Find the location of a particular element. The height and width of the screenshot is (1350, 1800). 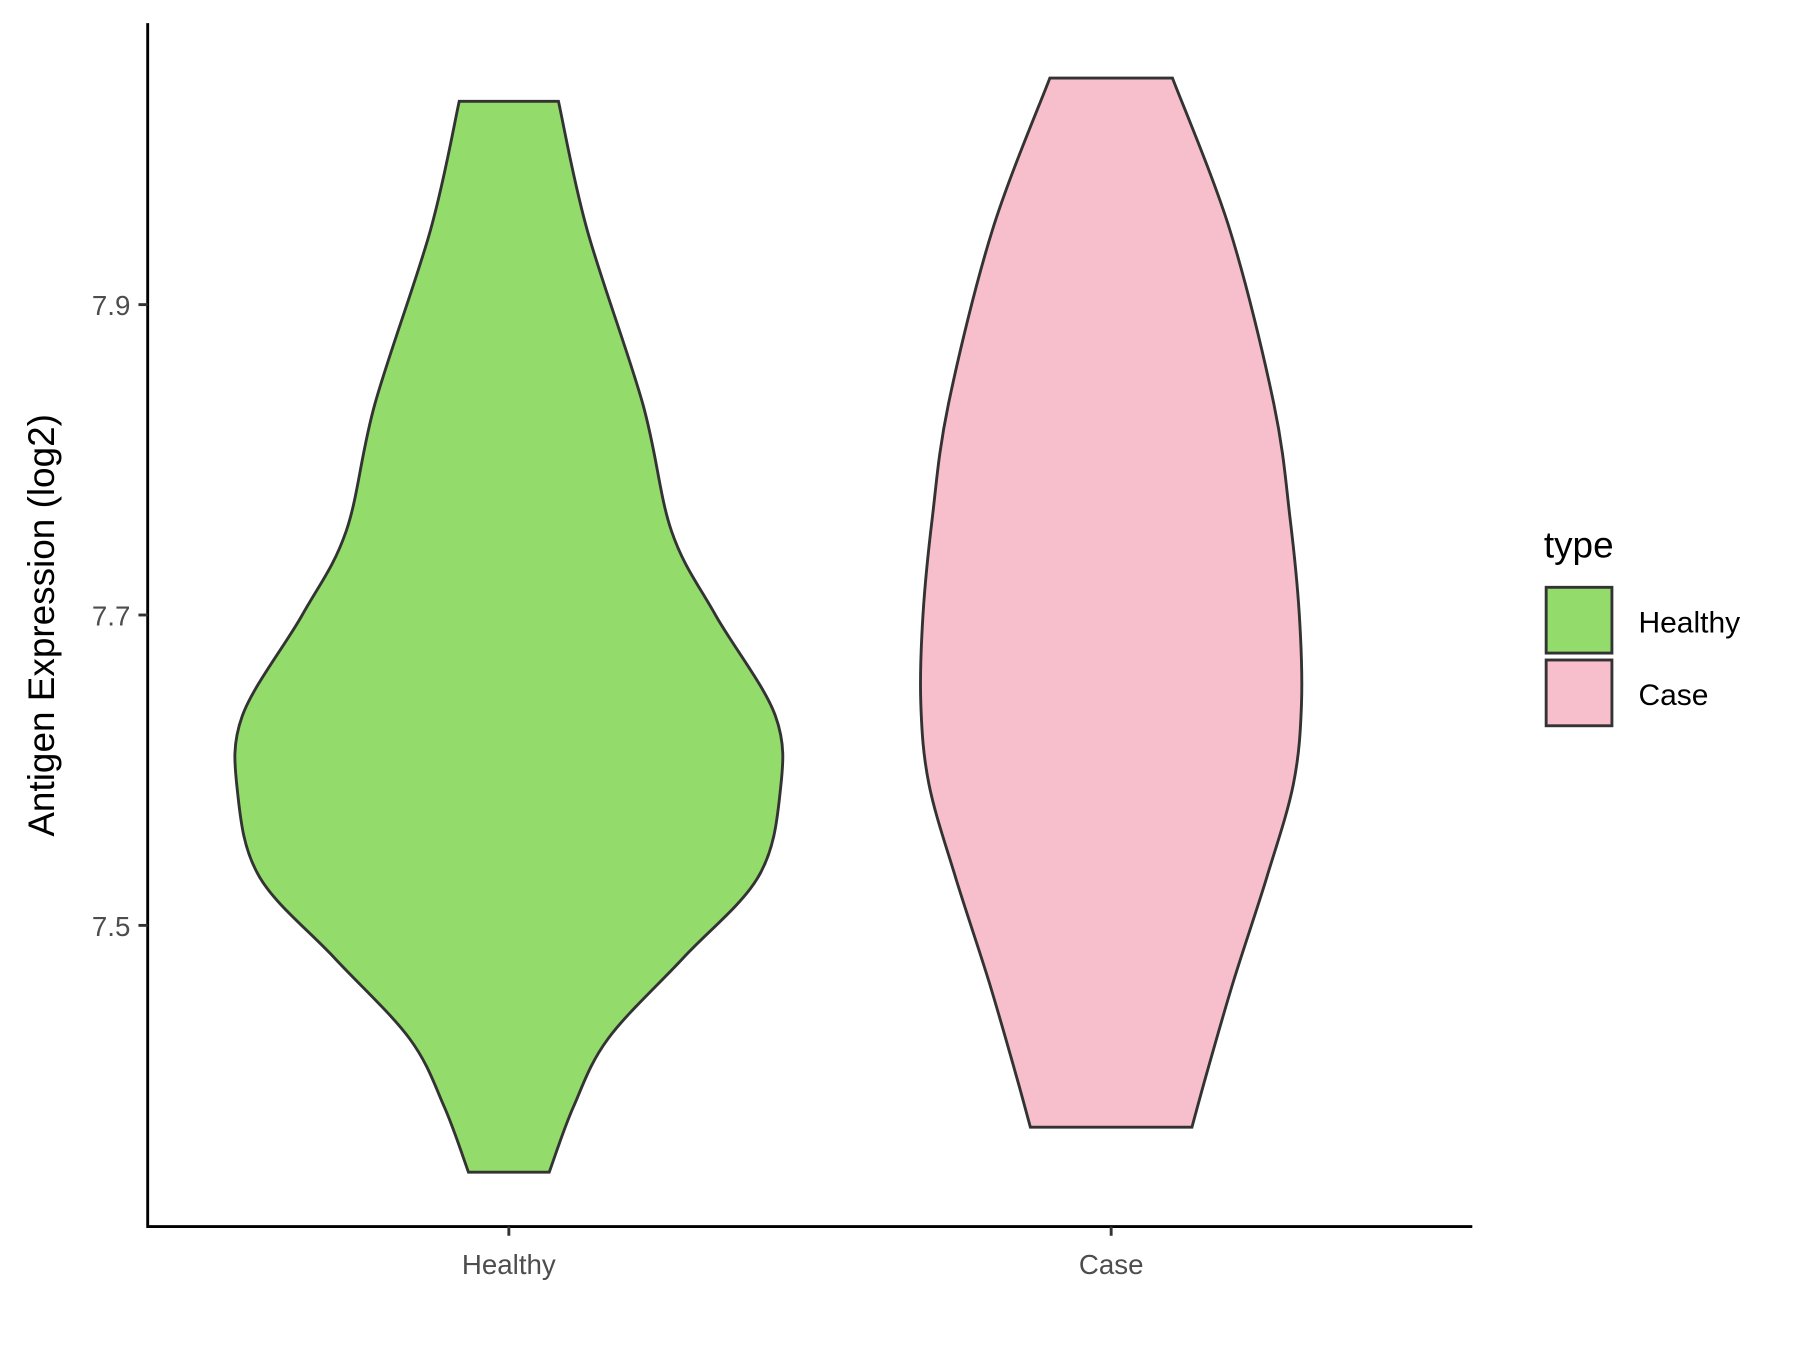

x-tick-label-healthy: Healthy is located at coordinates (509, 1264).